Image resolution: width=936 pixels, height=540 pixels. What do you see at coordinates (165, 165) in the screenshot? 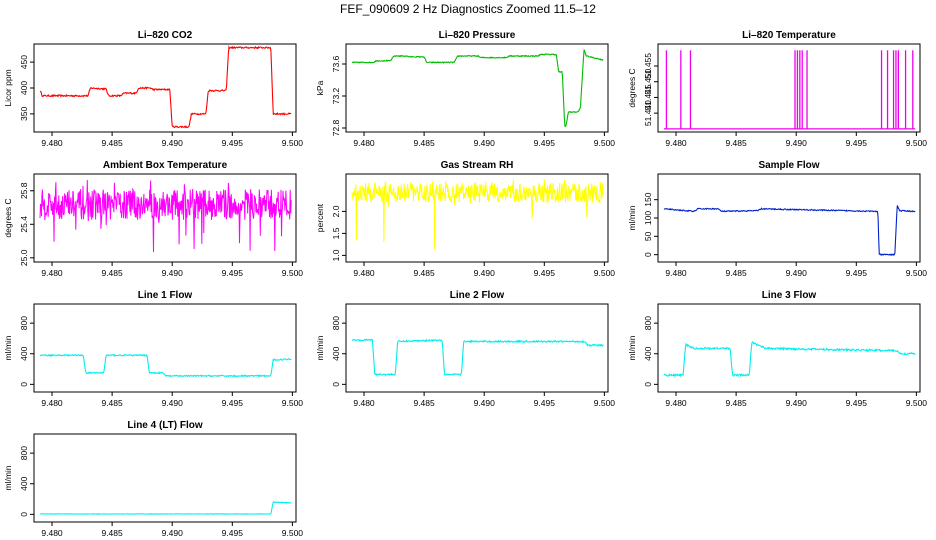
I see `chart-title: Ambient Box Temperature` at bounding box center [165, 165].